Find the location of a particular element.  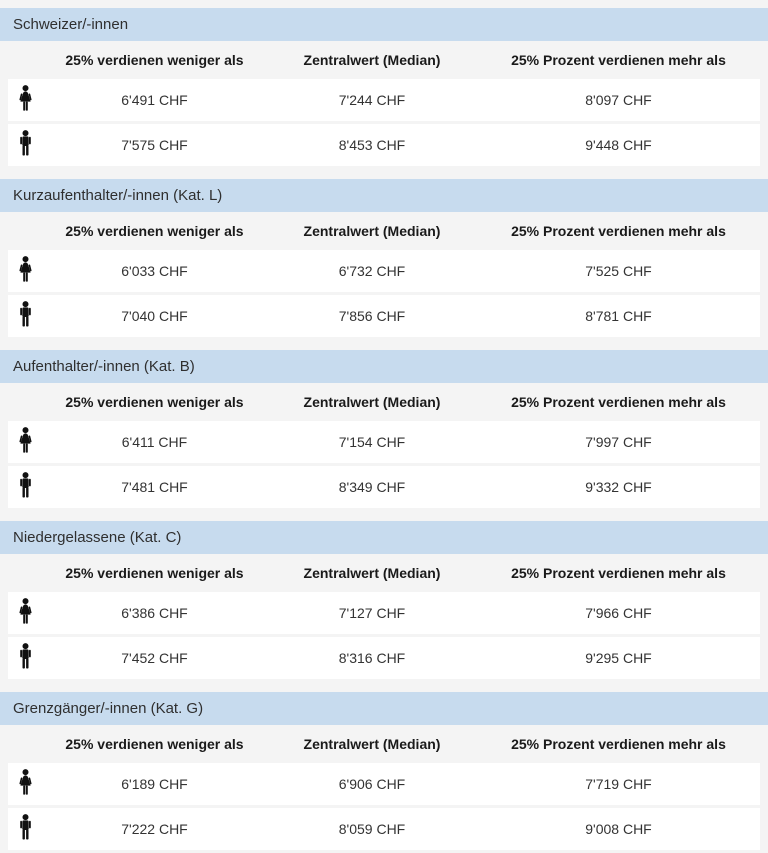

value-lower-quartile: 7'452 CHF is located at coordinates (154, 658).